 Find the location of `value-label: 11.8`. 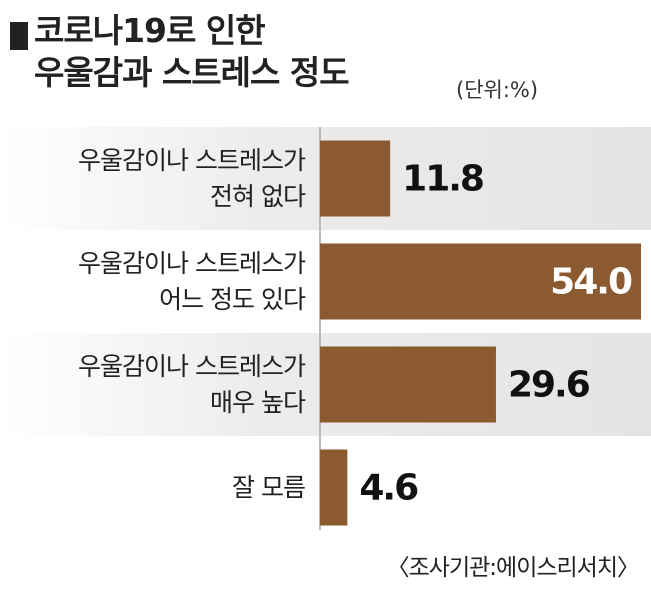

value-label: 11.8 is located at coordinates (442, 179).